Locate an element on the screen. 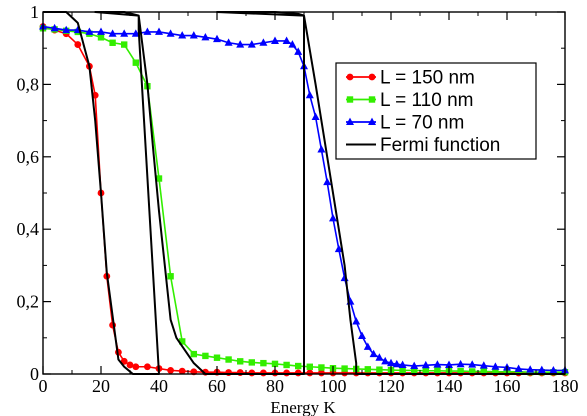 Image resolution: width=587 pixels, height=416 pixels. legend-entry-0: L = 150 nm is located at coordinates (410, 78).